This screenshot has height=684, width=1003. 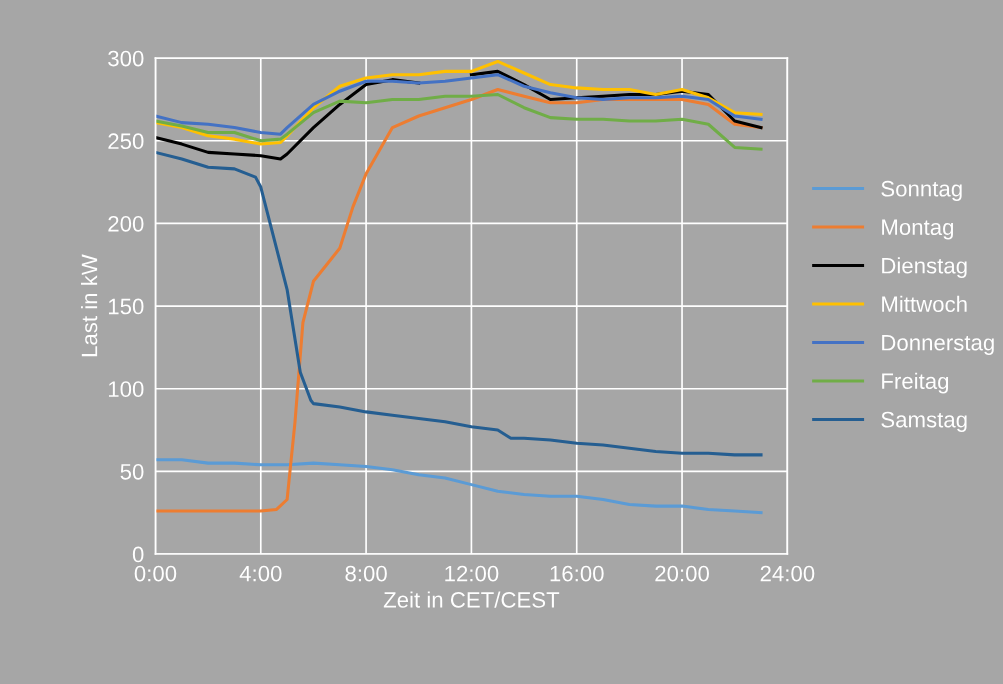 I want to click on legend-label: Dienstag, so click(x=924, y=267).